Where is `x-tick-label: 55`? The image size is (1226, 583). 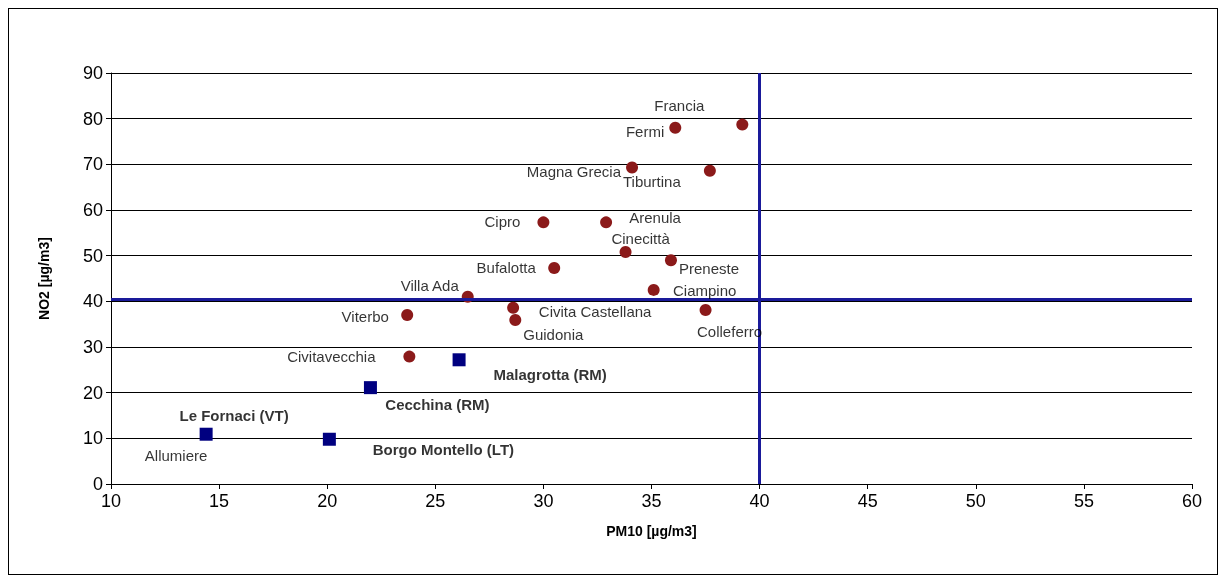
x-tick-label: 55 is located at coordinates (1083, 501).